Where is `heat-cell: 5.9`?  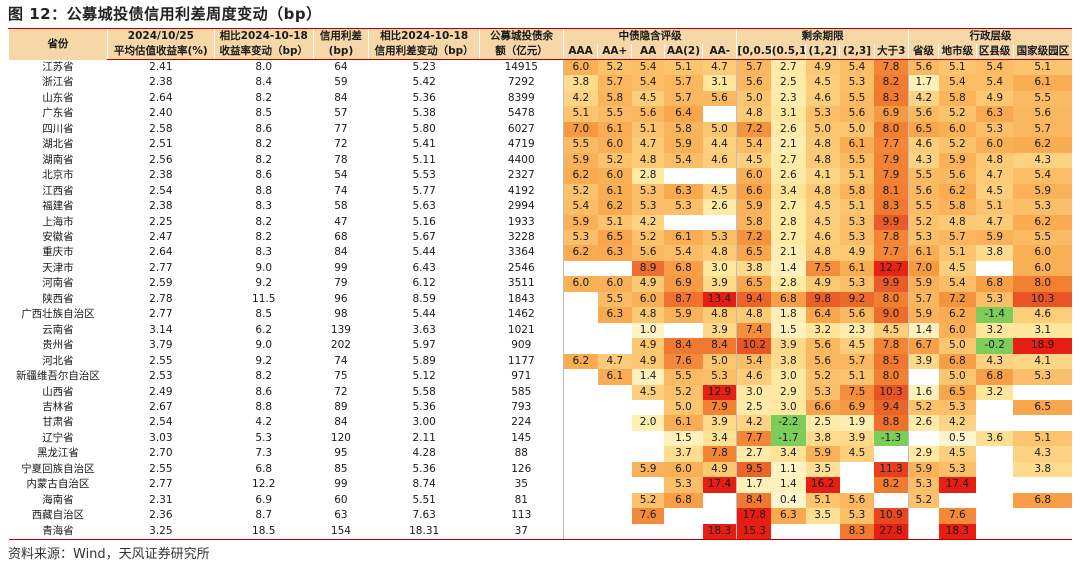
heat-cell: 5.9 is located at coordinates (683, 315).